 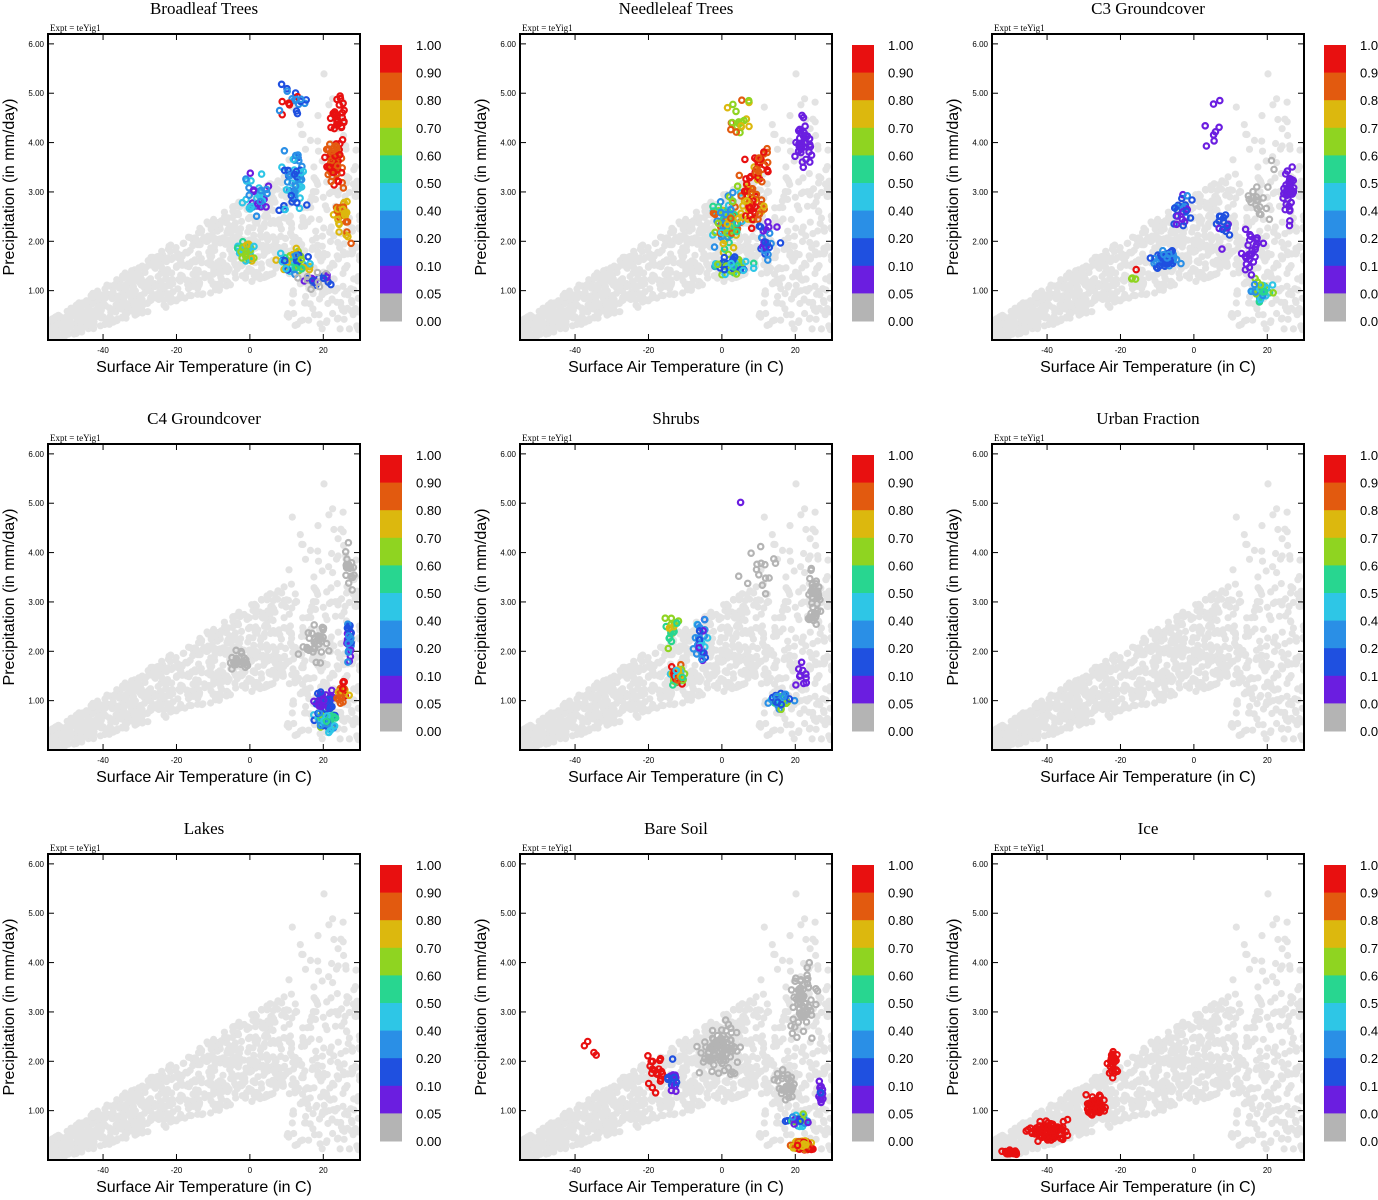 What do you see at coordinates (36, 192) in the screenshot?
I see `y-tick-label: 3.00` at bounding box center [36, 192].